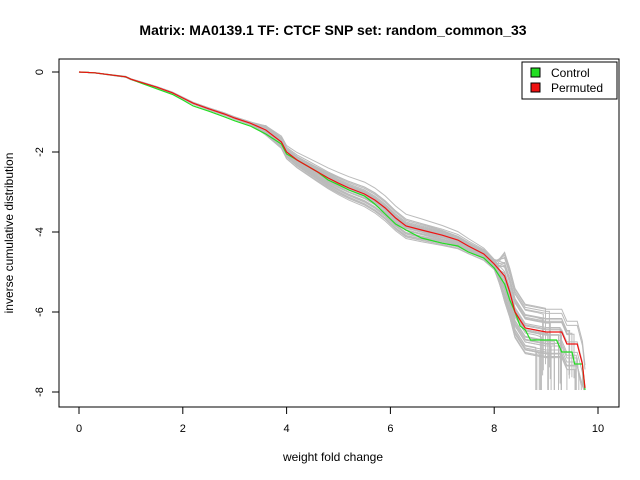  I want to click on x-tick-label: 4, so click(287, 429).